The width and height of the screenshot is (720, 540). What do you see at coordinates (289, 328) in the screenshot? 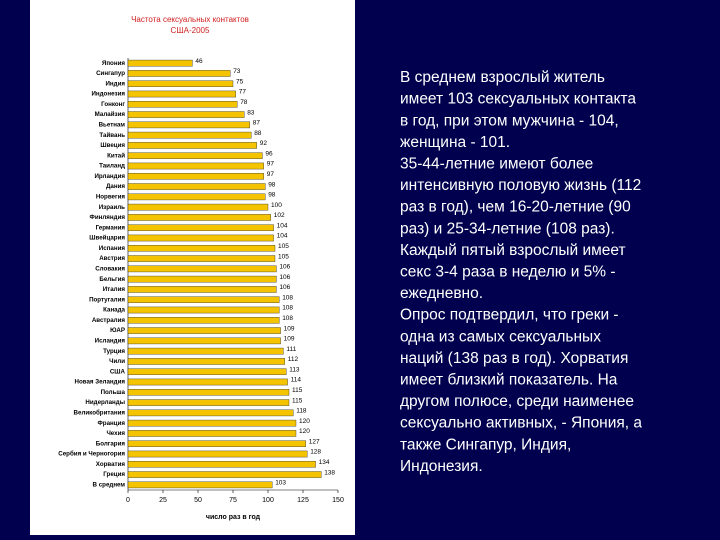
I see `value-label: 109` at bounding box center [289, 328].